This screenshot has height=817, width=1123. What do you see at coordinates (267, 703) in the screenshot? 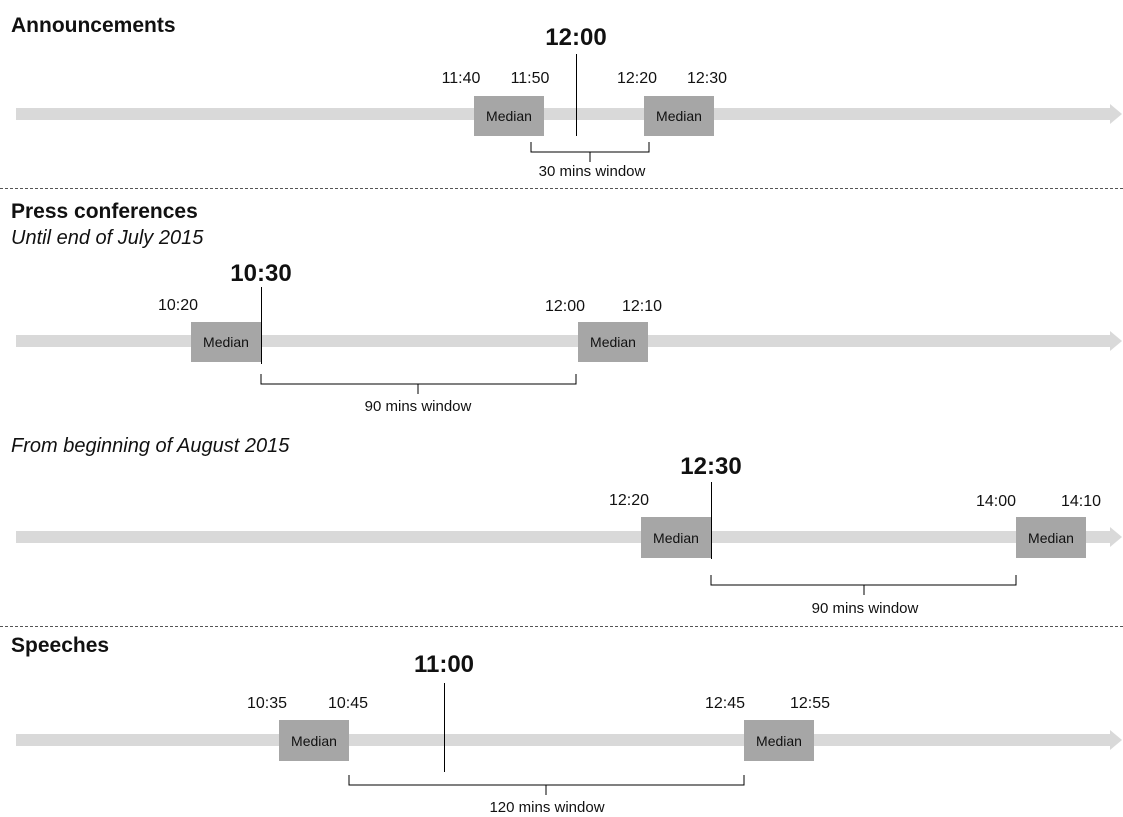
I see `time-label: 10:35` at bounding box center [267, 703].